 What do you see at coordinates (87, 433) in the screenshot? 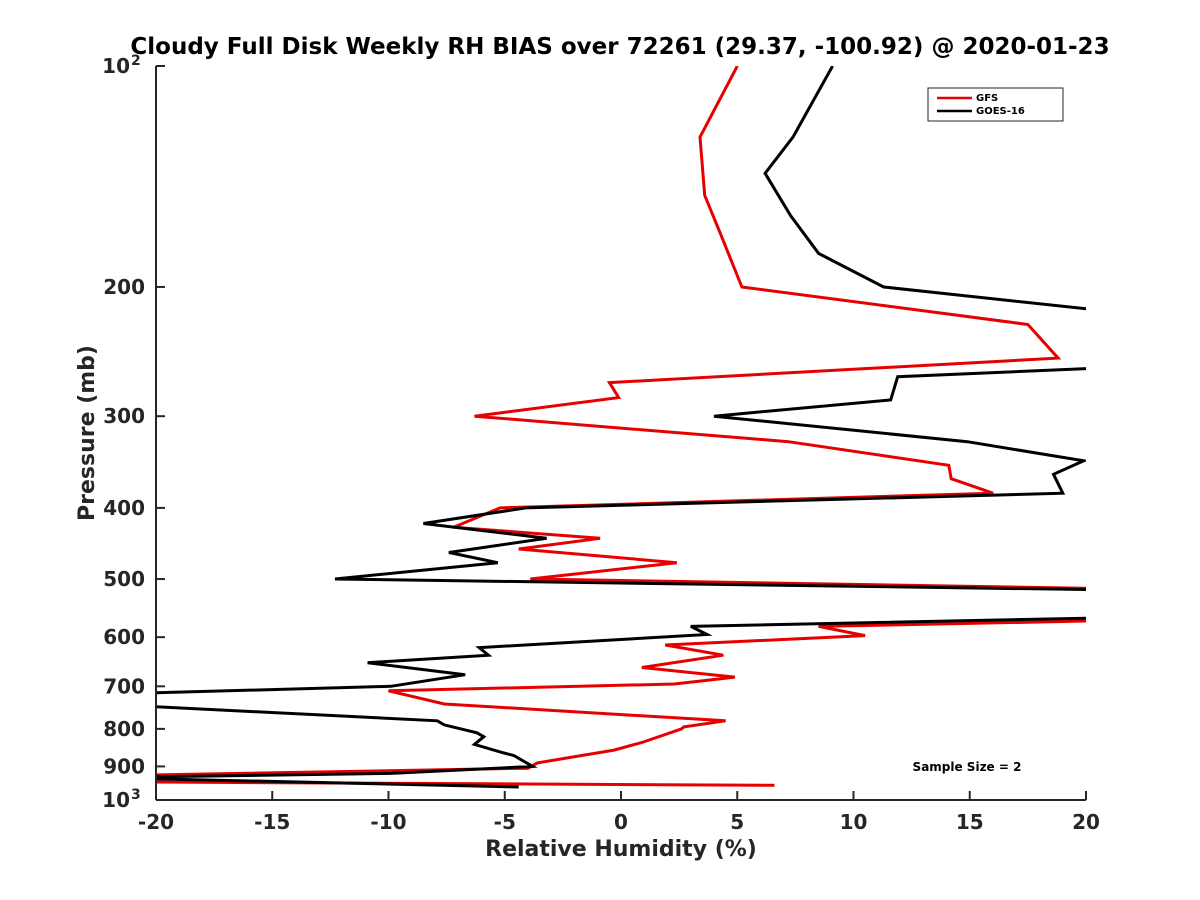
I see `y-axis-label: Pressure (mb)` at bounding box center [87, 433].